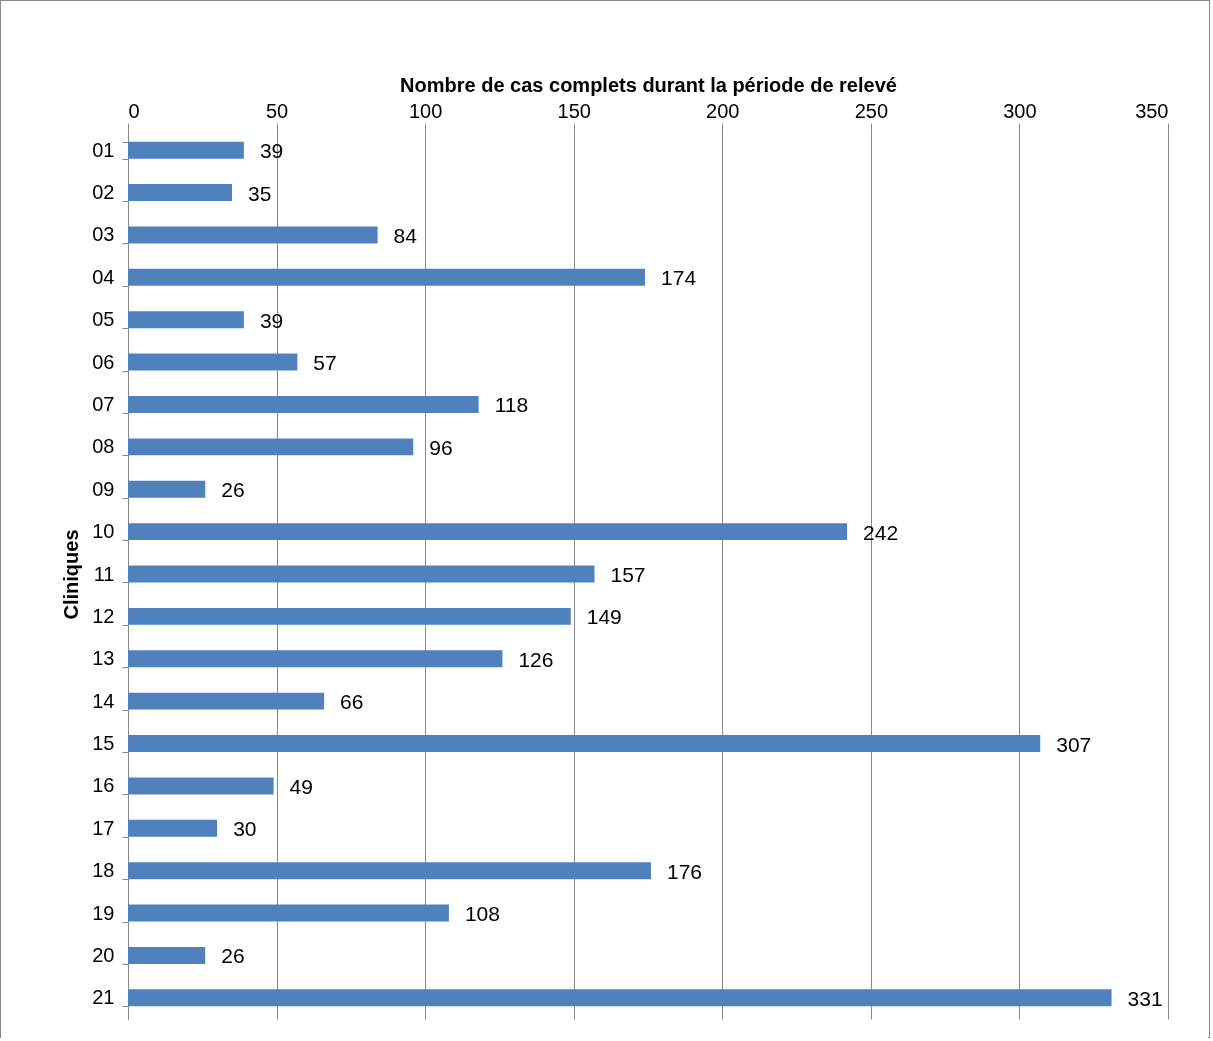 This screenshot has height=1041, width=1213. Describe the element at coordinates (604, 617) in the screenshot. I see `data-label: 149` at that location.